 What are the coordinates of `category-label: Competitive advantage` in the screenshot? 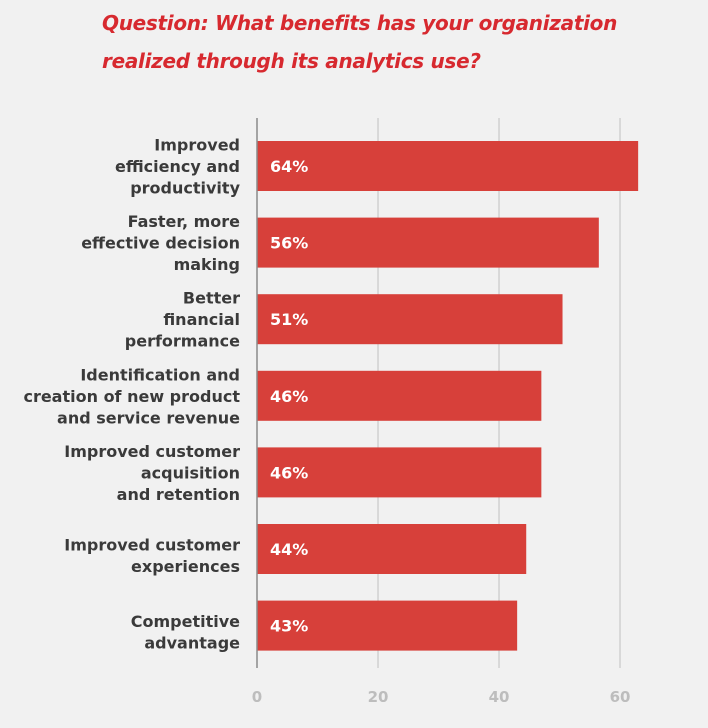 It's located at (185, 632).